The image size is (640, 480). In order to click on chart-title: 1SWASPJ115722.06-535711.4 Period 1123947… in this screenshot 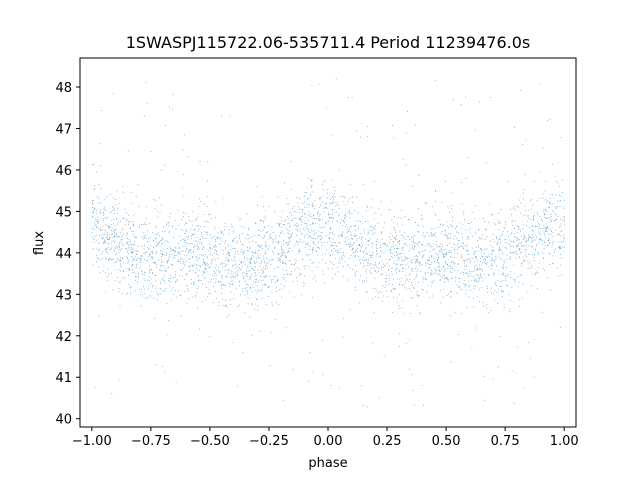, I will do `click(328, 42)`.